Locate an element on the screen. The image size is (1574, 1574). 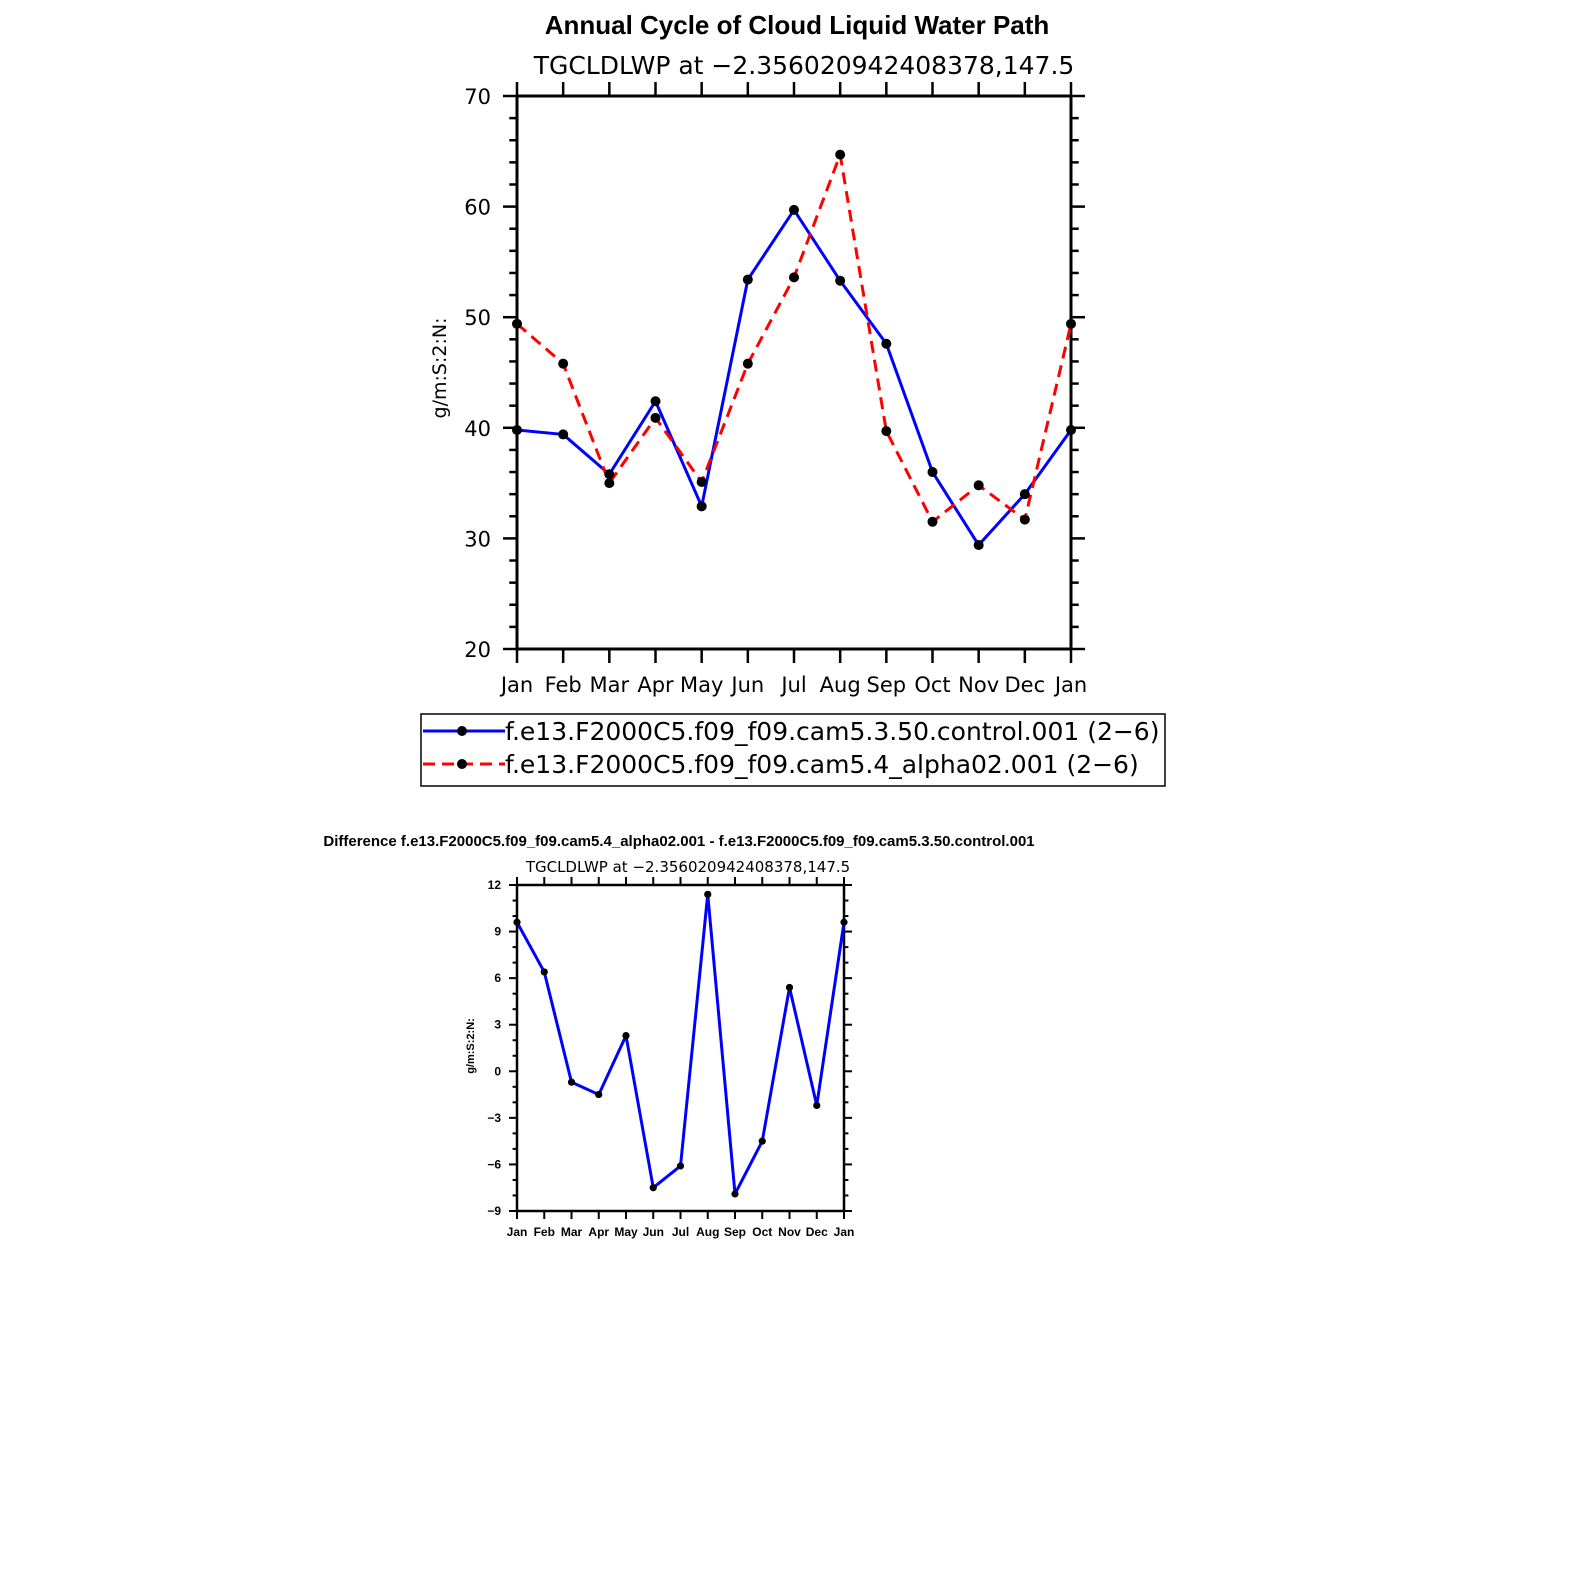
chart1-xtick-label: Jun is located at coordinates (746, 685).